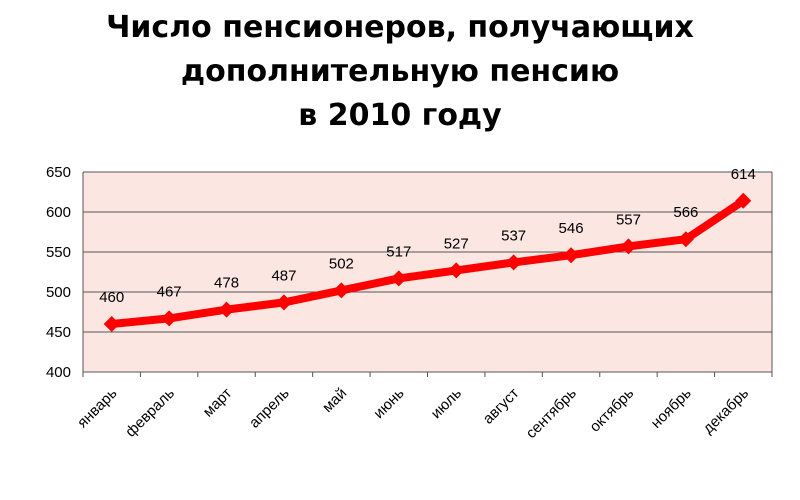  What do you see at coordinates (685, 212) in the screenshot?
I see `data-label: 566` at bounding box center [685, 212].